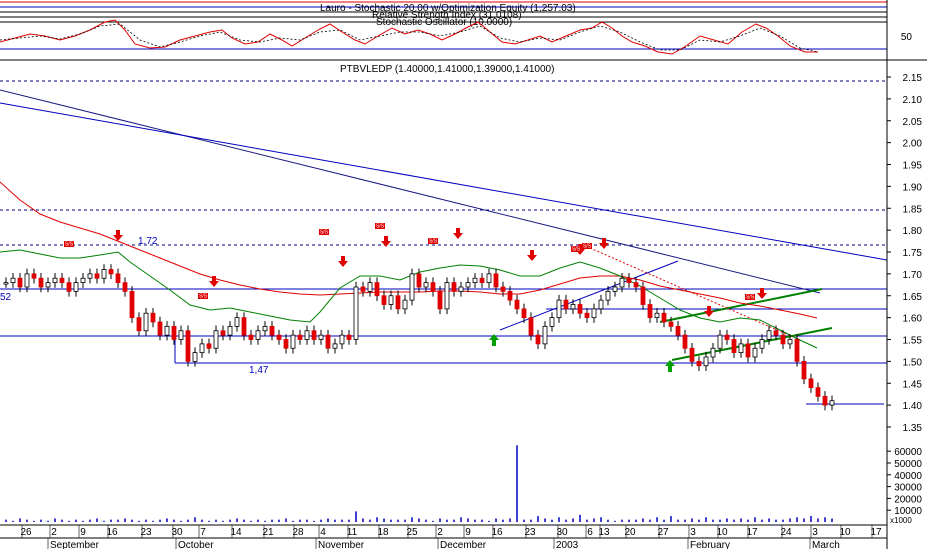 The image size is (927, 549). Describe the element at coordinates (913, 122) in the screenshot. I see `price-axis-label: 2.05` at that location.